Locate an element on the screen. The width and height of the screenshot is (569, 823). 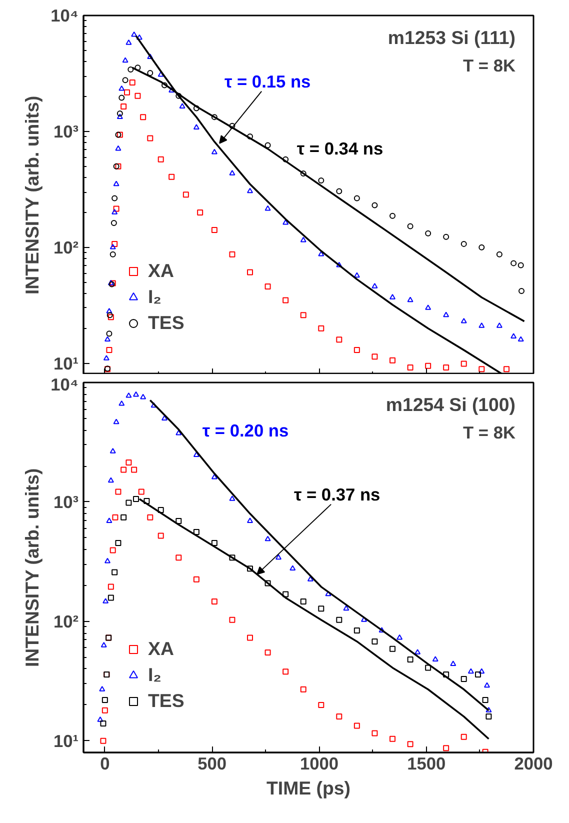
annotation: m1254 Si (100) is located at coordinates (451, 404).